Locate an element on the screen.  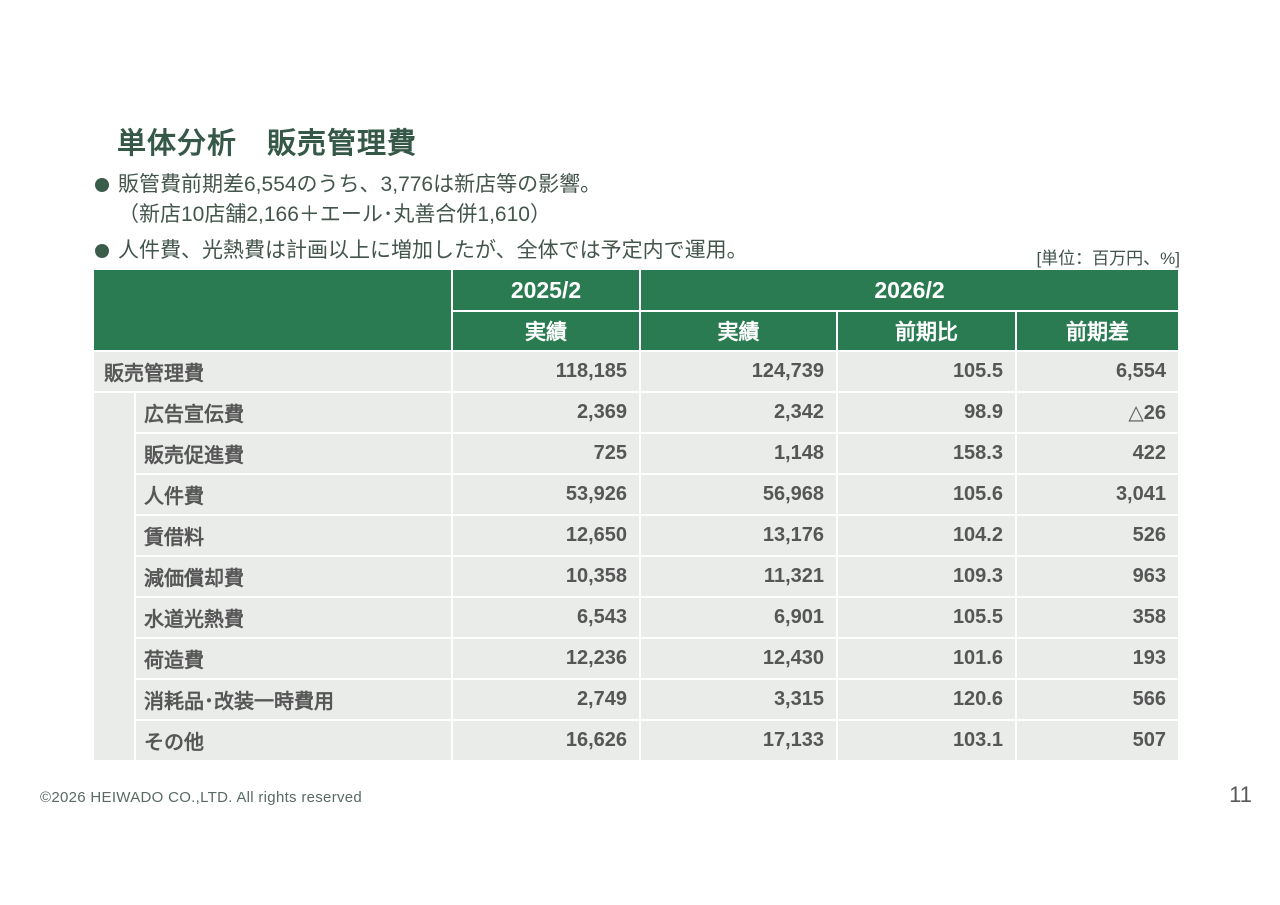
row-value: 98.9 is located at coordinates (926, 412).